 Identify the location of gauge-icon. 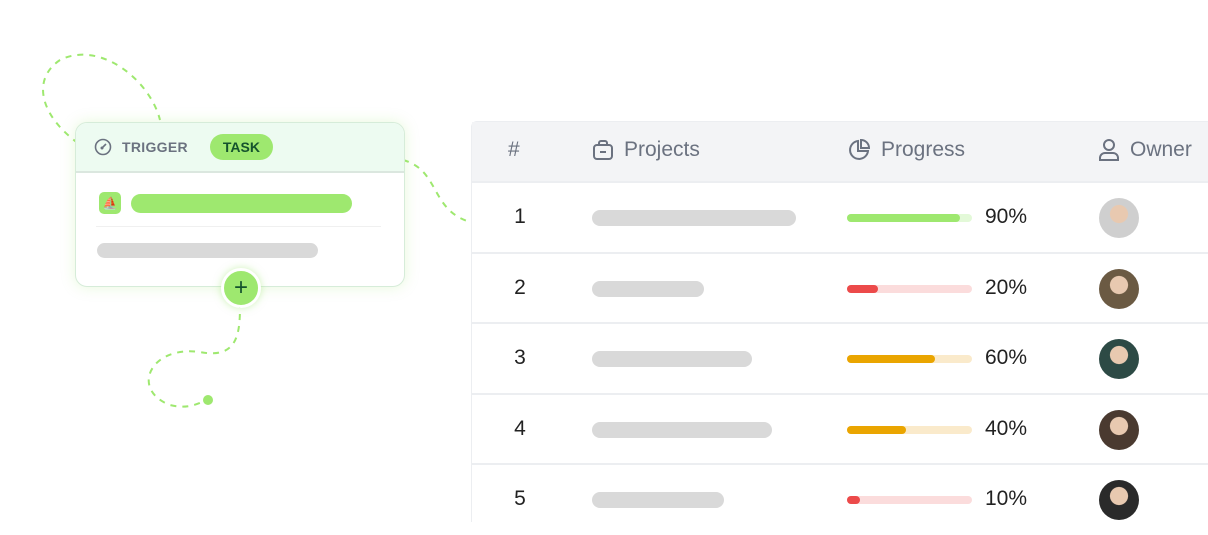
(103, 147).